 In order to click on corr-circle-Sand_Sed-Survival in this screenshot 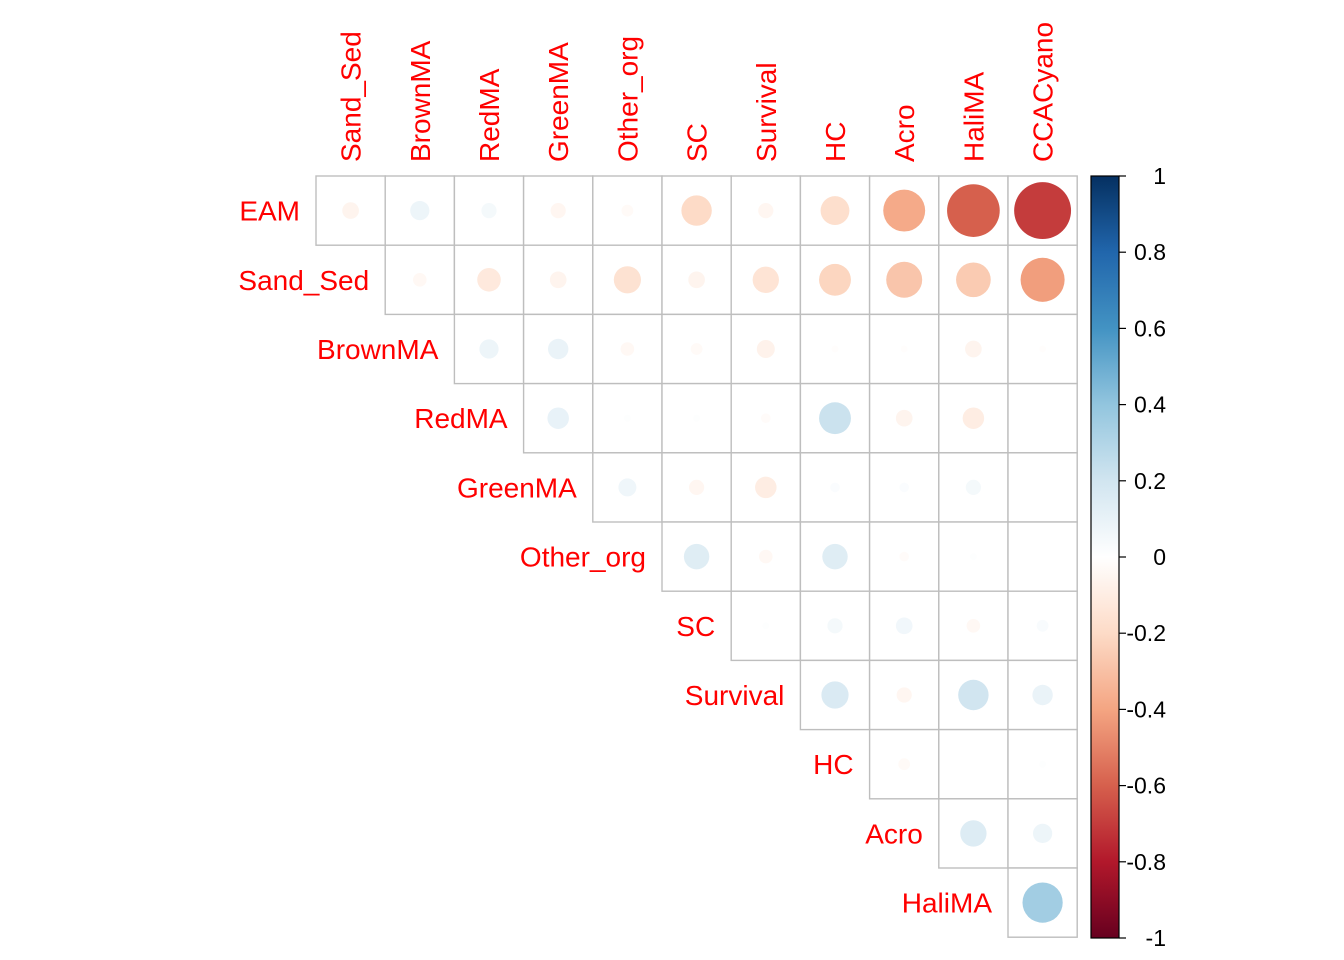, I will do `click(765, 279)`.